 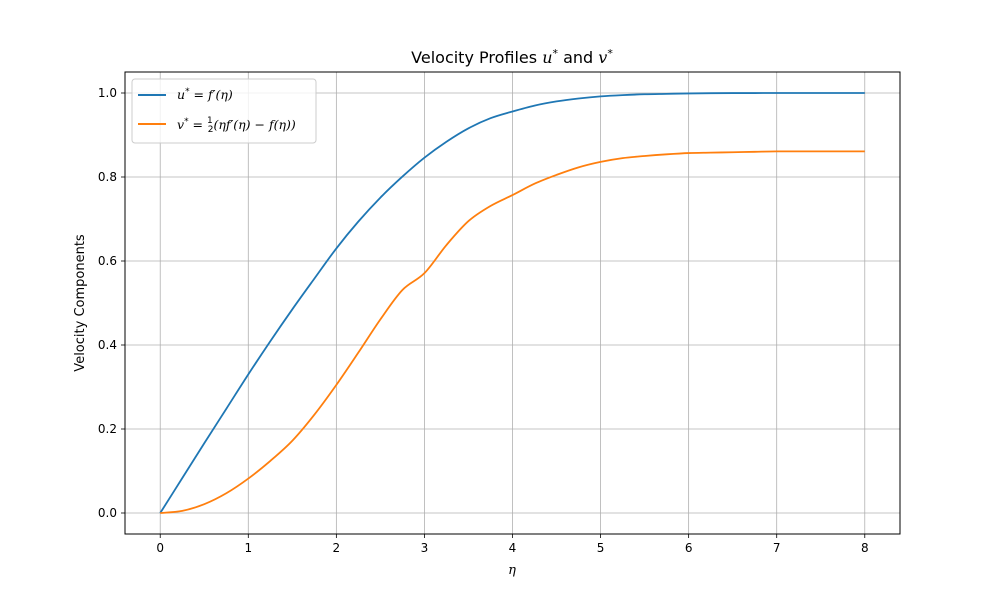 I want to click on legend: u* = f′(η) v* = 1 2(ηf′(η) − f(η)), so click(x=224, y=111).